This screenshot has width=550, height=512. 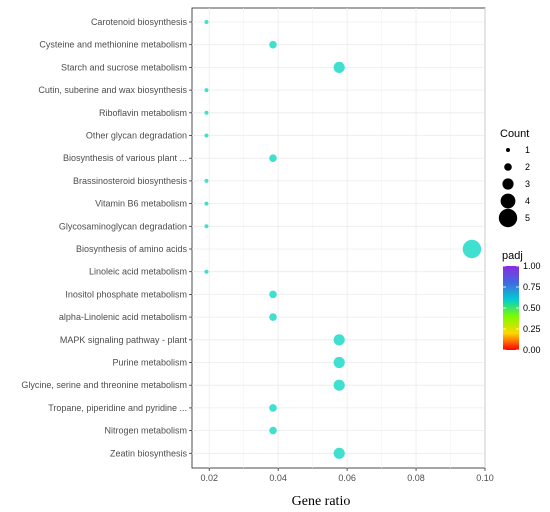 I want to click on y-category-label: Riboflavin metabolism, so click(x=143, y=113).